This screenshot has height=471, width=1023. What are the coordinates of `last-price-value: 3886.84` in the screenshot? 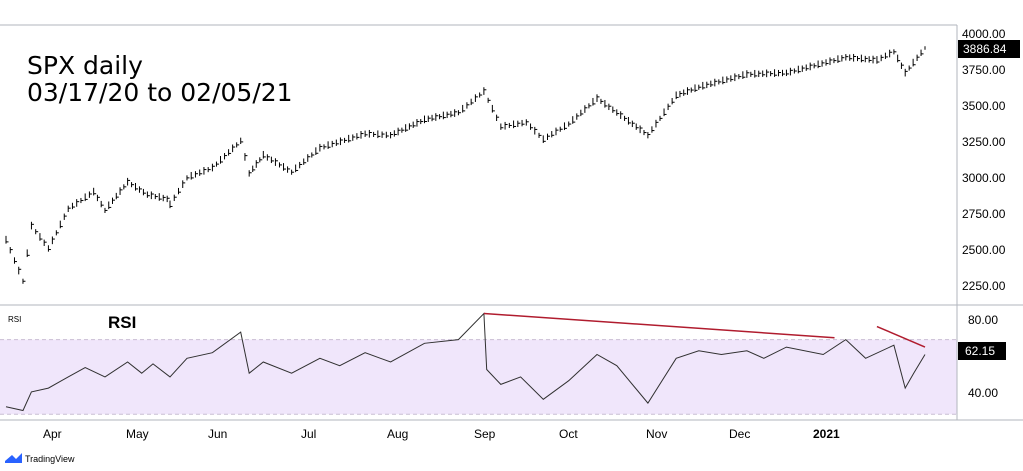 It's located at (985, 49).